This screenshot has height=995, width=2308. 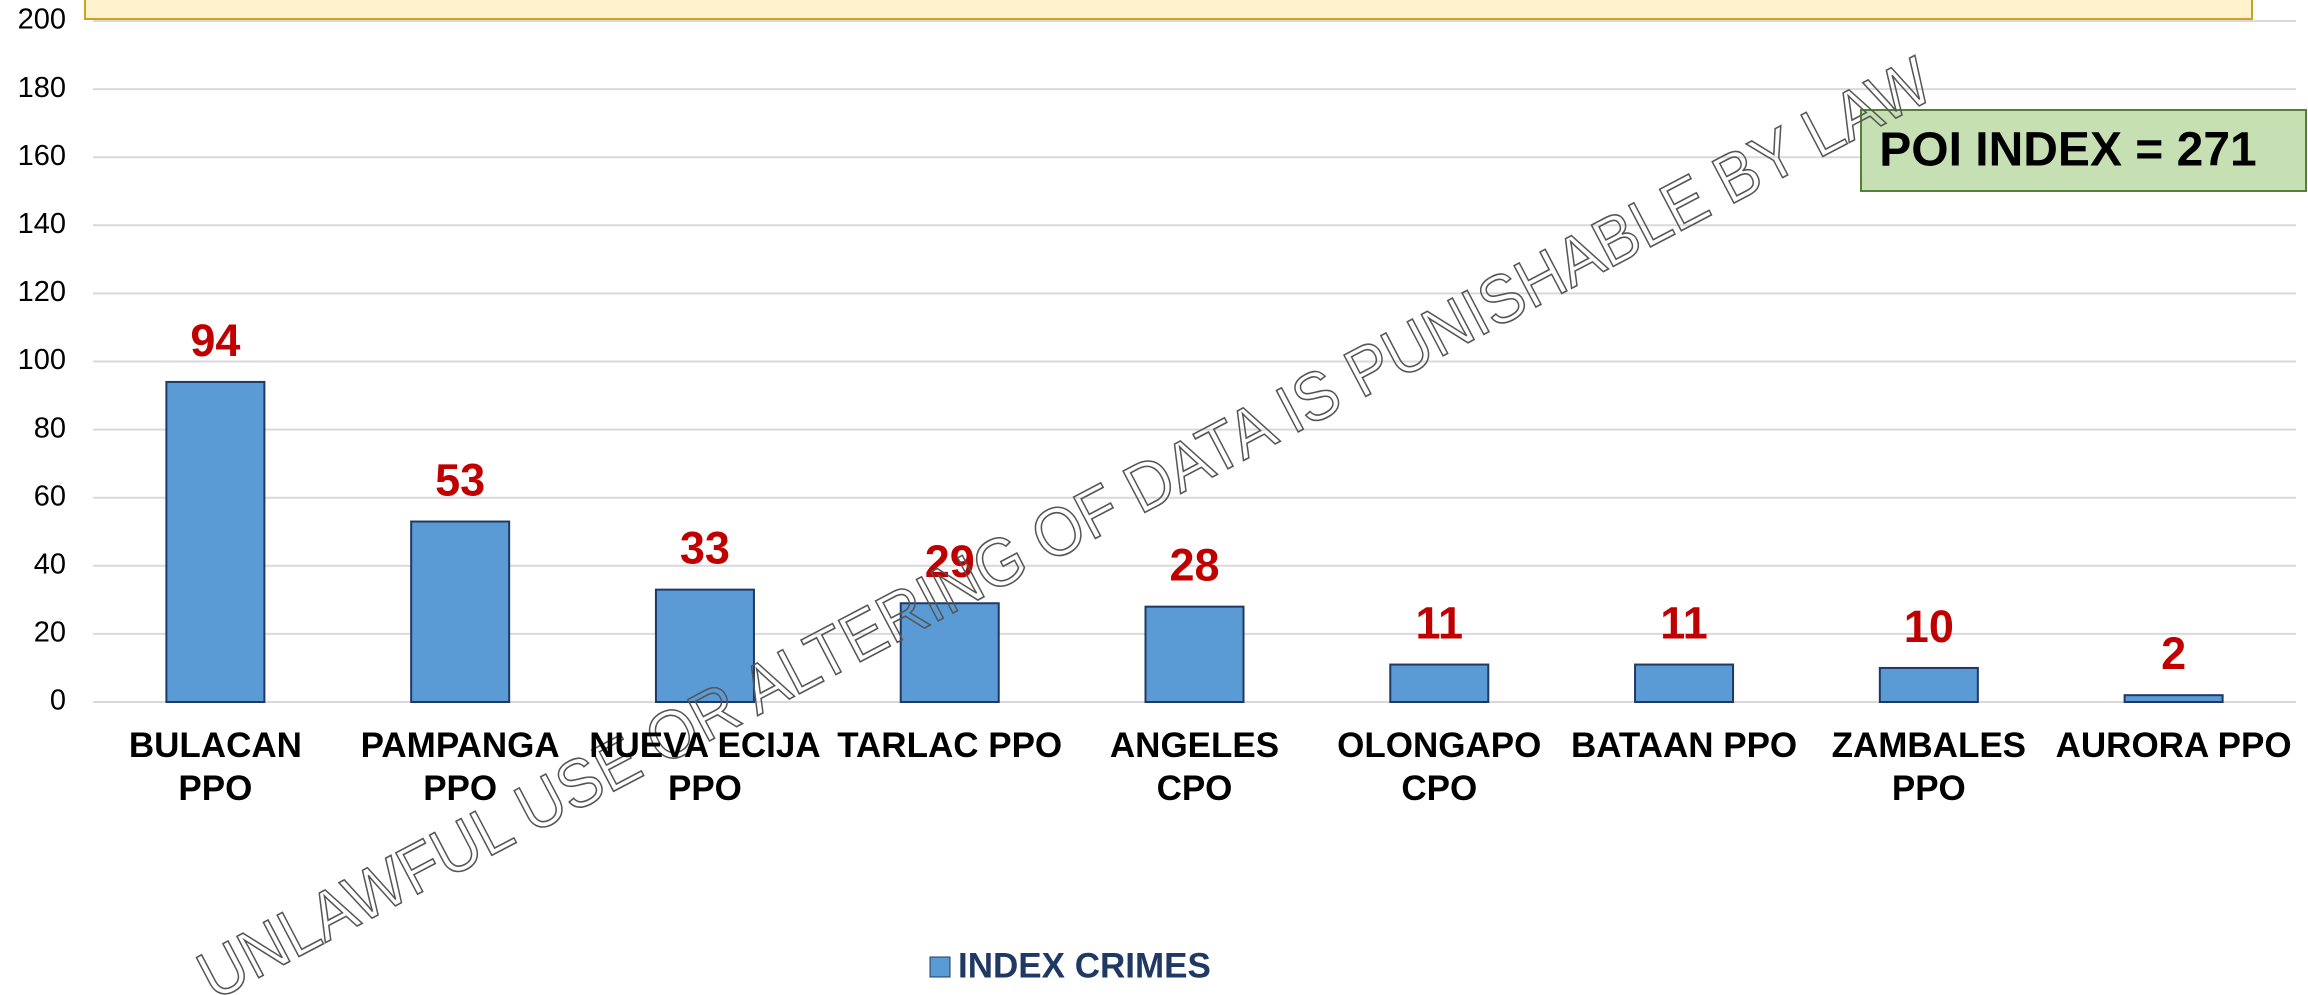 I want to click on y-tick-label: 160, so click(x=42, y=156).